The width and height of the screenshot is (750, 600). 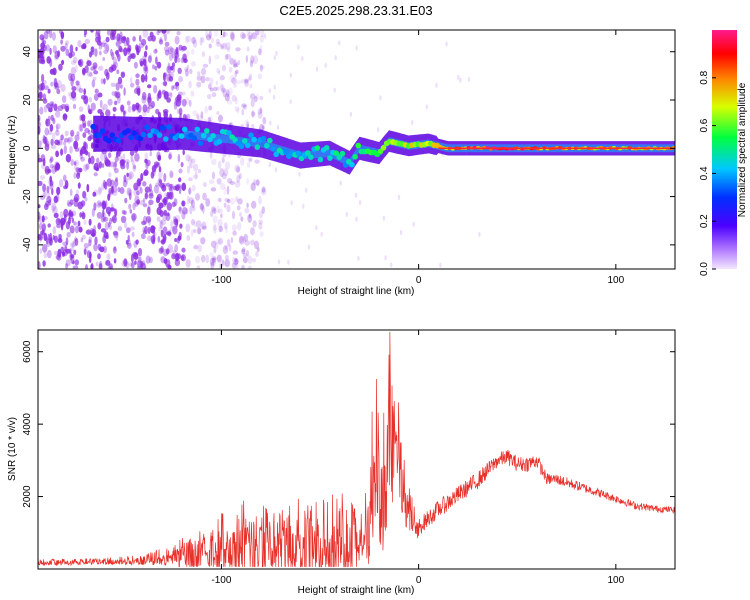 I want to click on x-tick-label: -100, so click(x=221, y=580).